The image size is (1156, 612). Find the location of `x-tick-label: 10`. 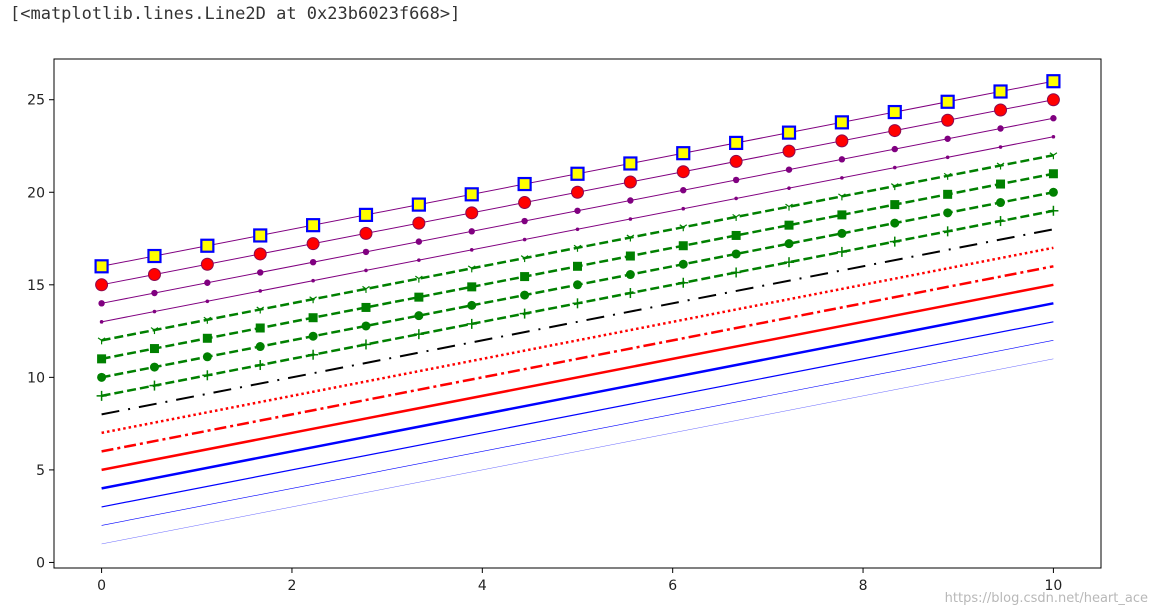

x-tick-label: 10 is located at coordinates (1053, 586).